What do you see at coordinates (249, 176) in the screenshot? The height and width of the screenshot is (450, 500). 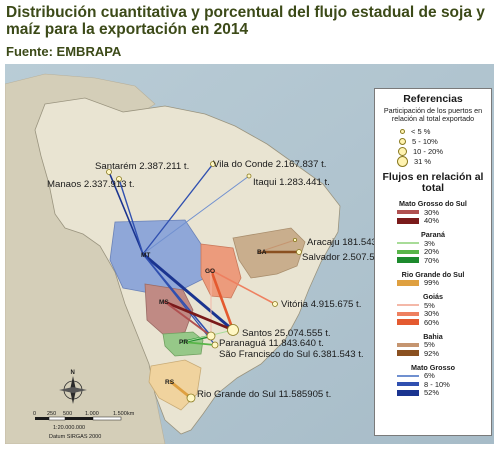 I see `port-marker-itaqui` at bounding box center [249, 176].